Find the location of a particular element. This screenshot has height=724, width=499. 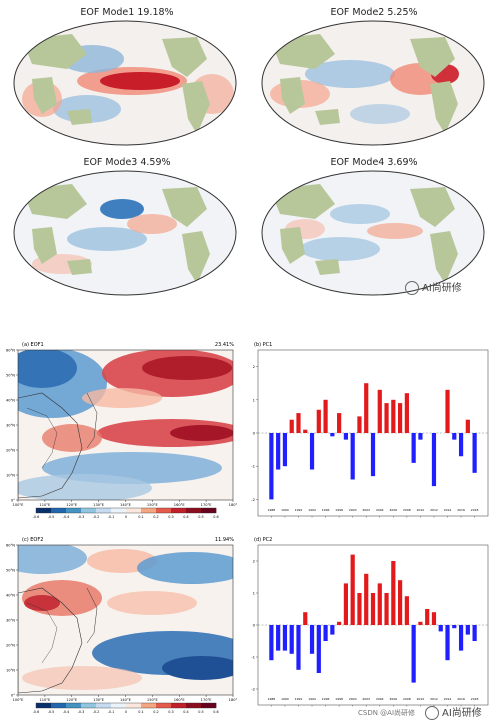

pc1-x-tick-label: 2012 is located at coordinates (434, 510).